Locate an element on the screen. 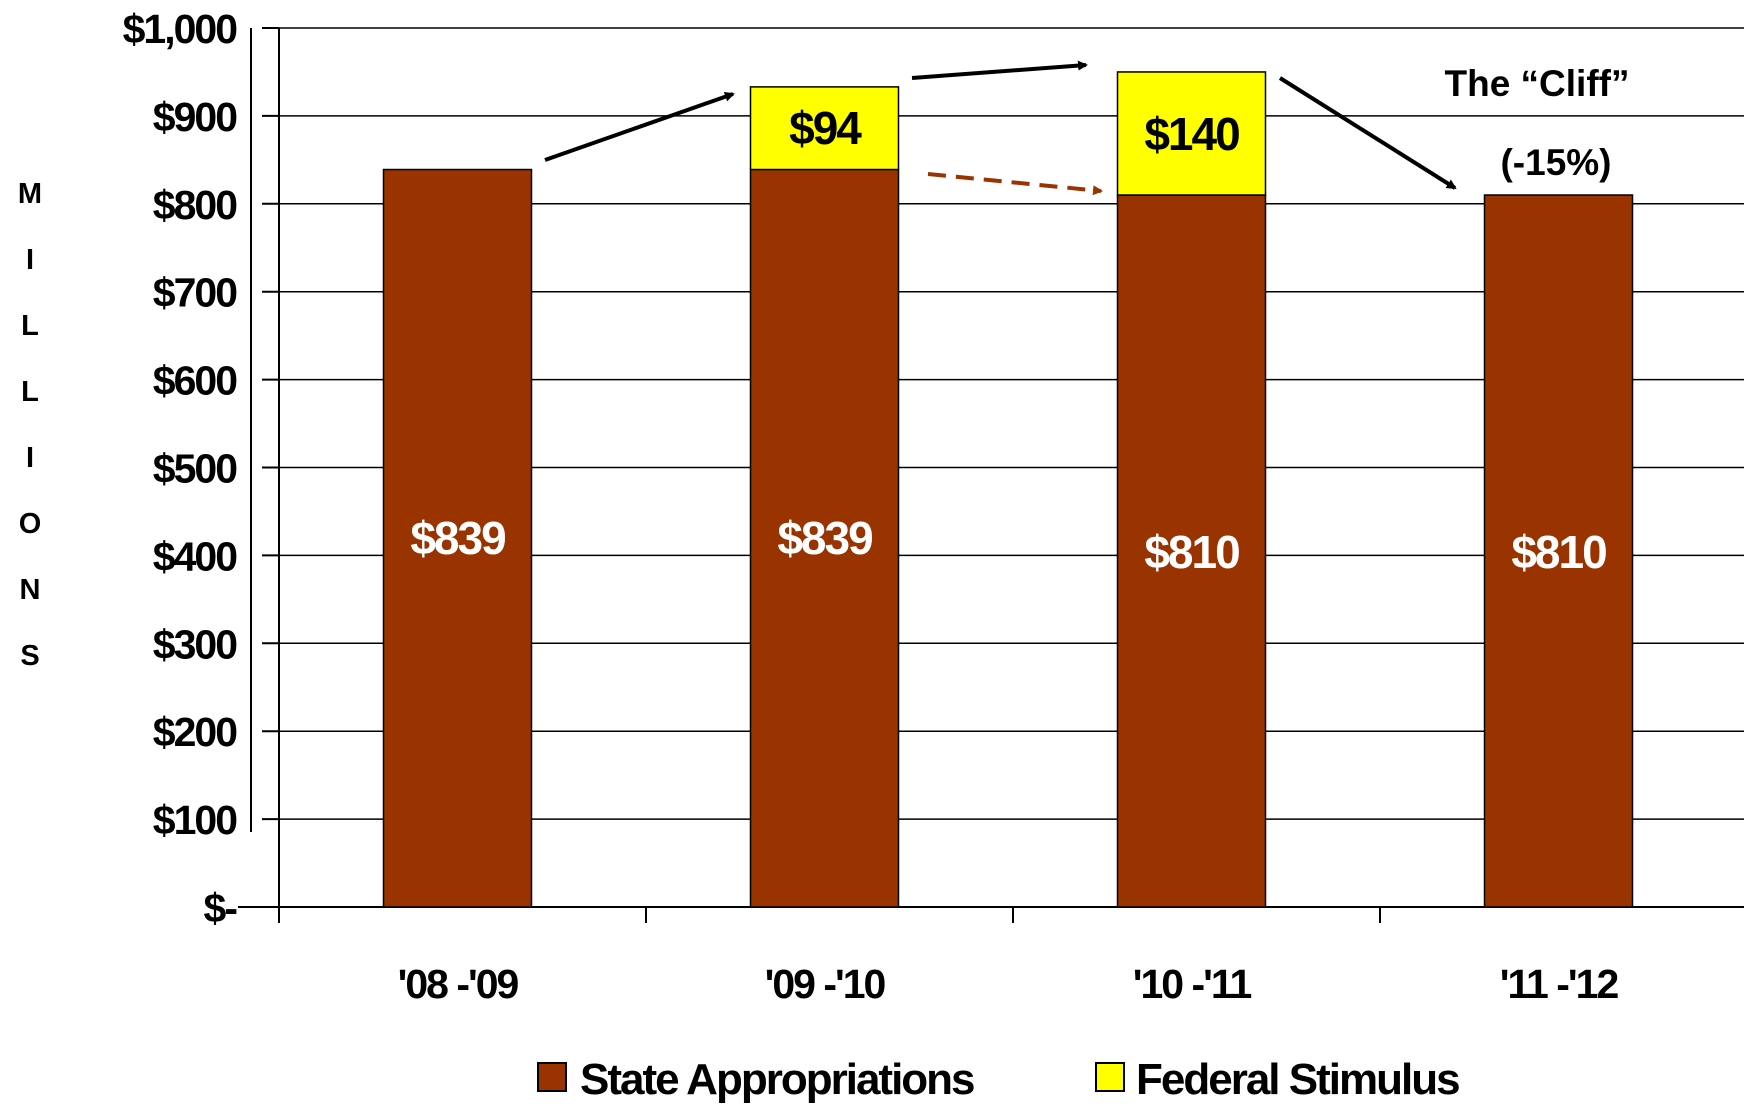 This screenshot has height=1106, width=1744. y-tick-label: $200 is located at coordinates (195, 732).